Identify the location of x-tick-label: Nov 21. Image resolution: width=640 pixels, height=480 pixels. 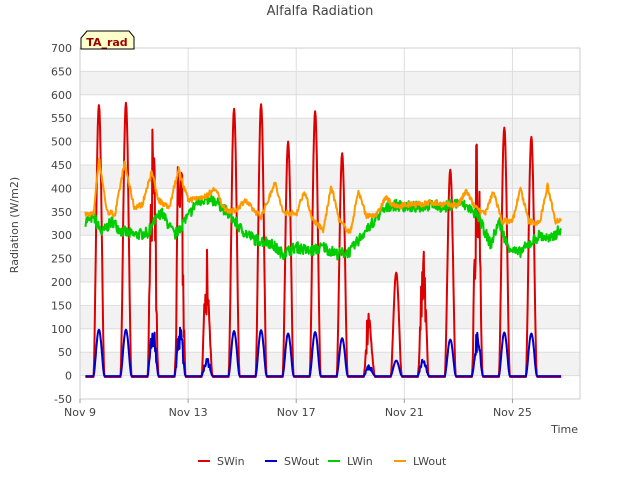
(404, 412).